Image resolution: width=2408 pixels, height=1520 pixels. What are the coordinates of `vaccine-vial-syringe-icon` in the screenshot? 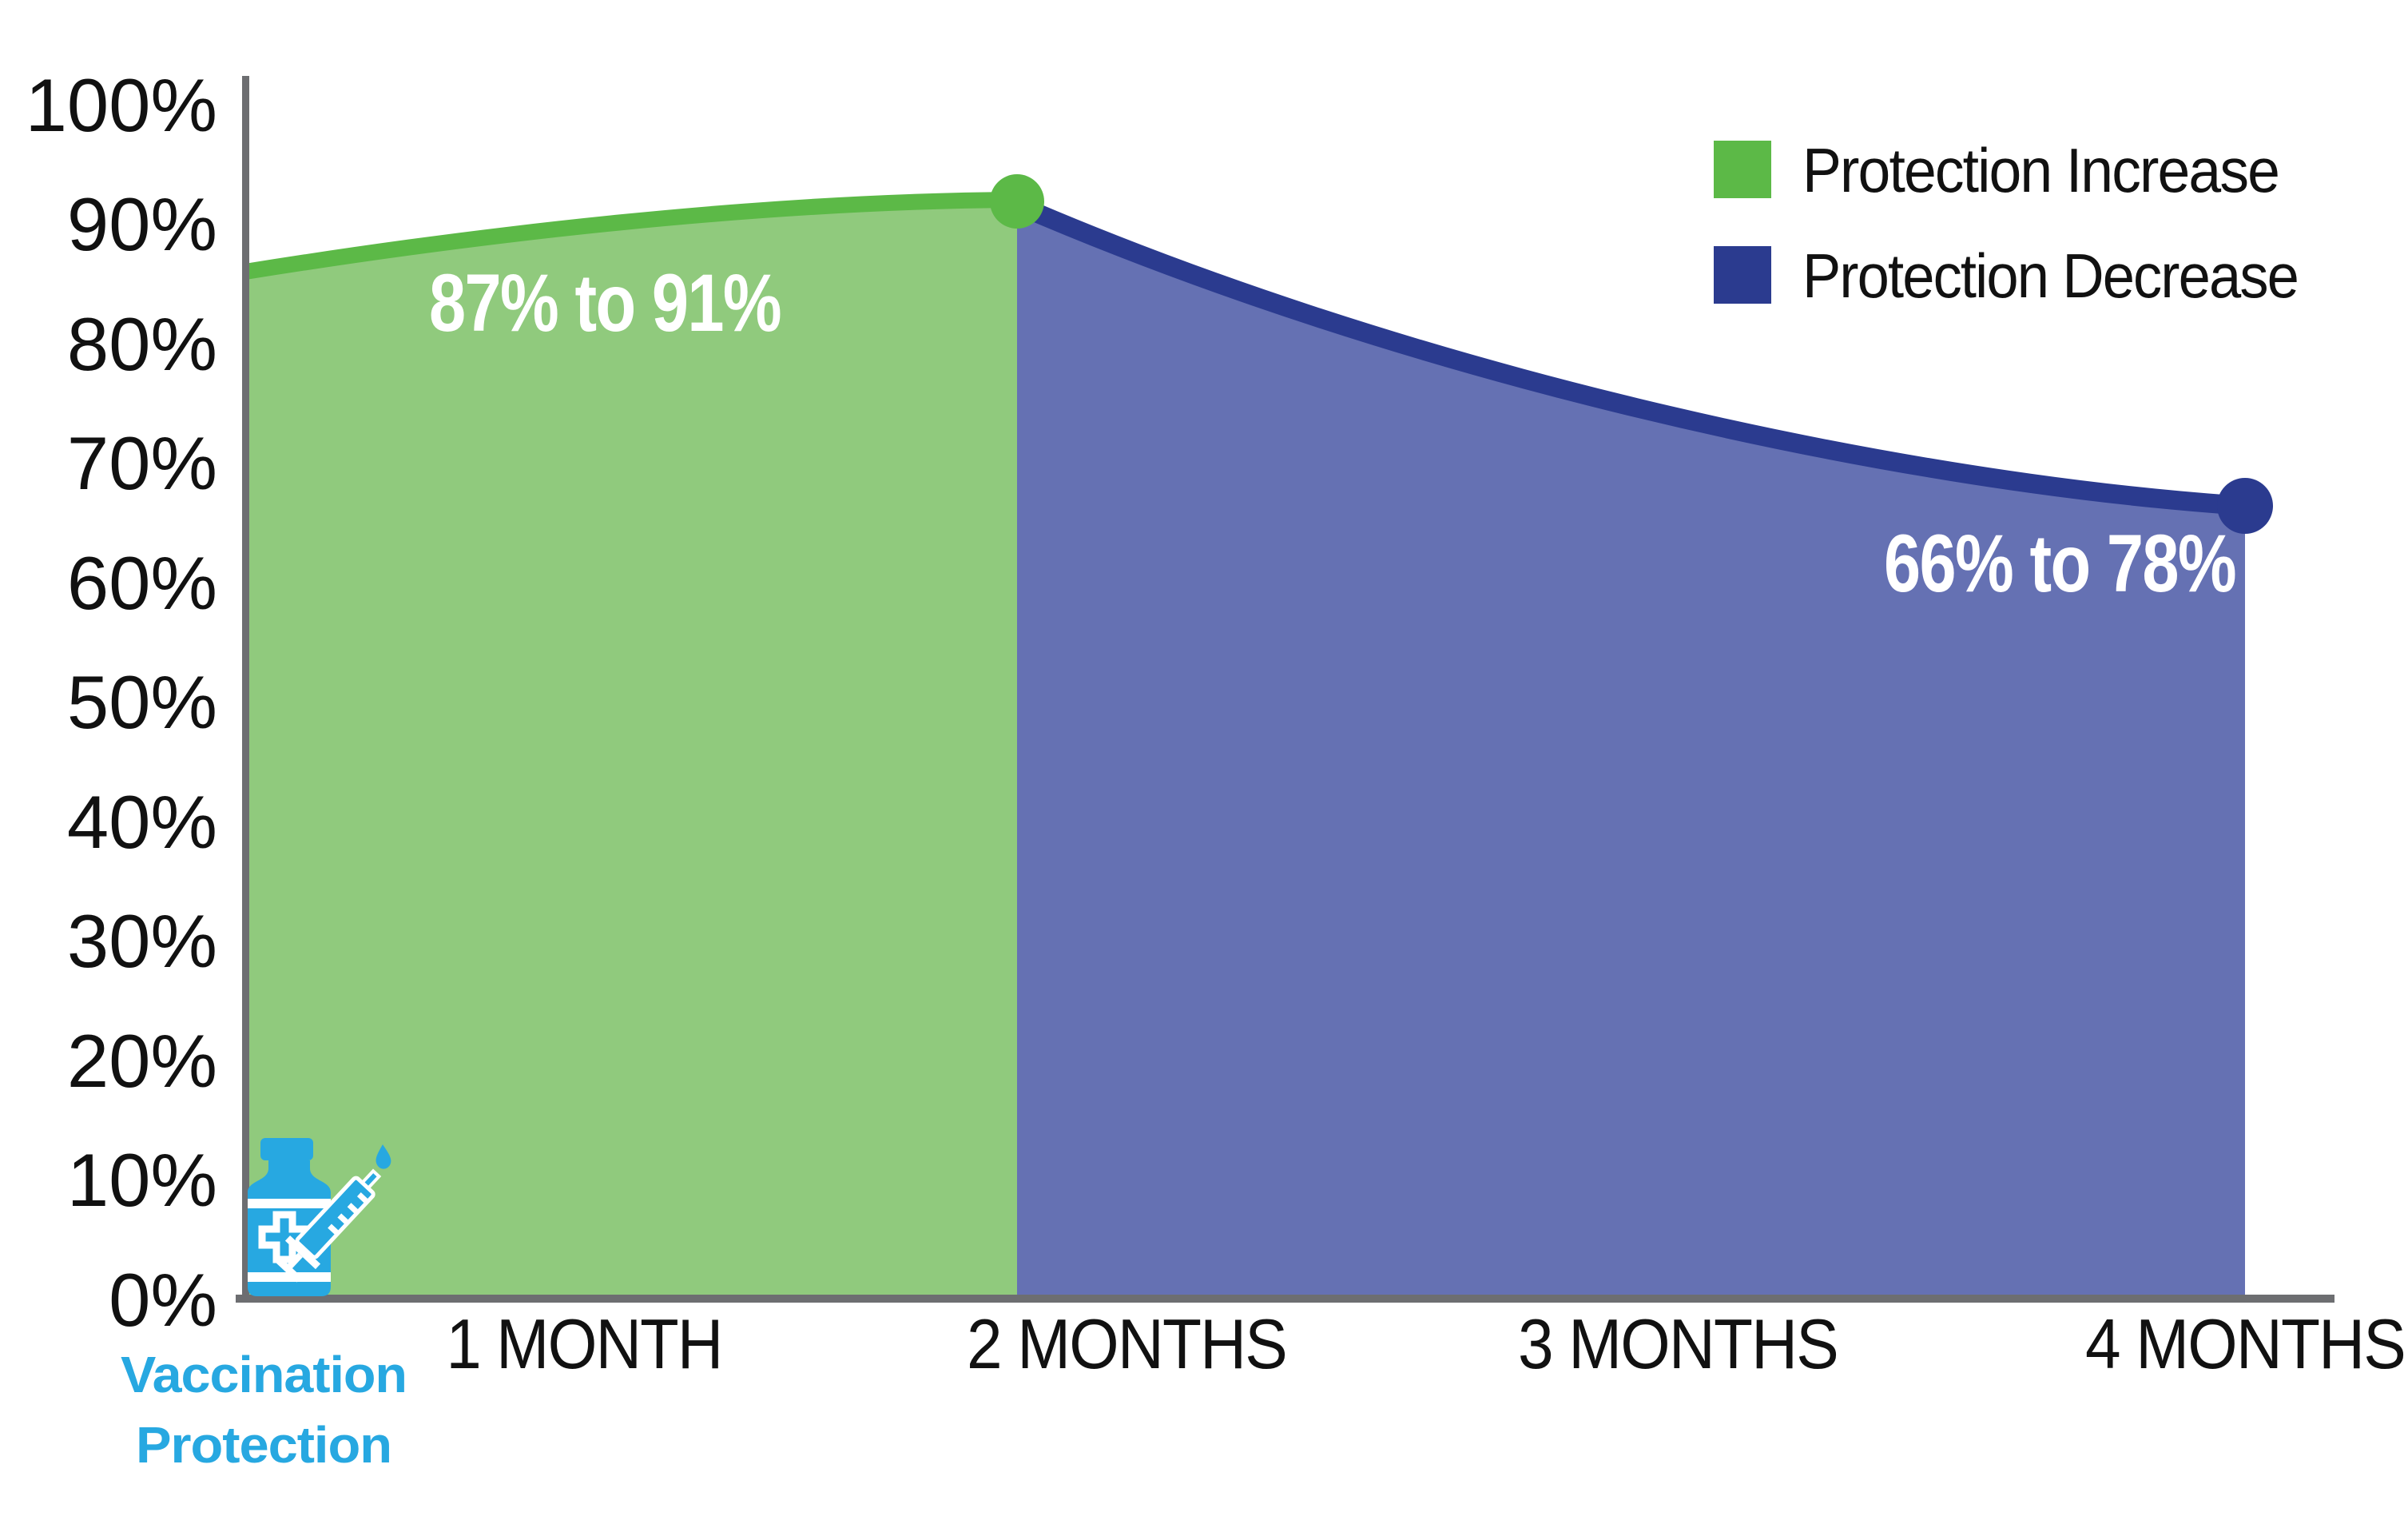 It's located at (319, 1217).